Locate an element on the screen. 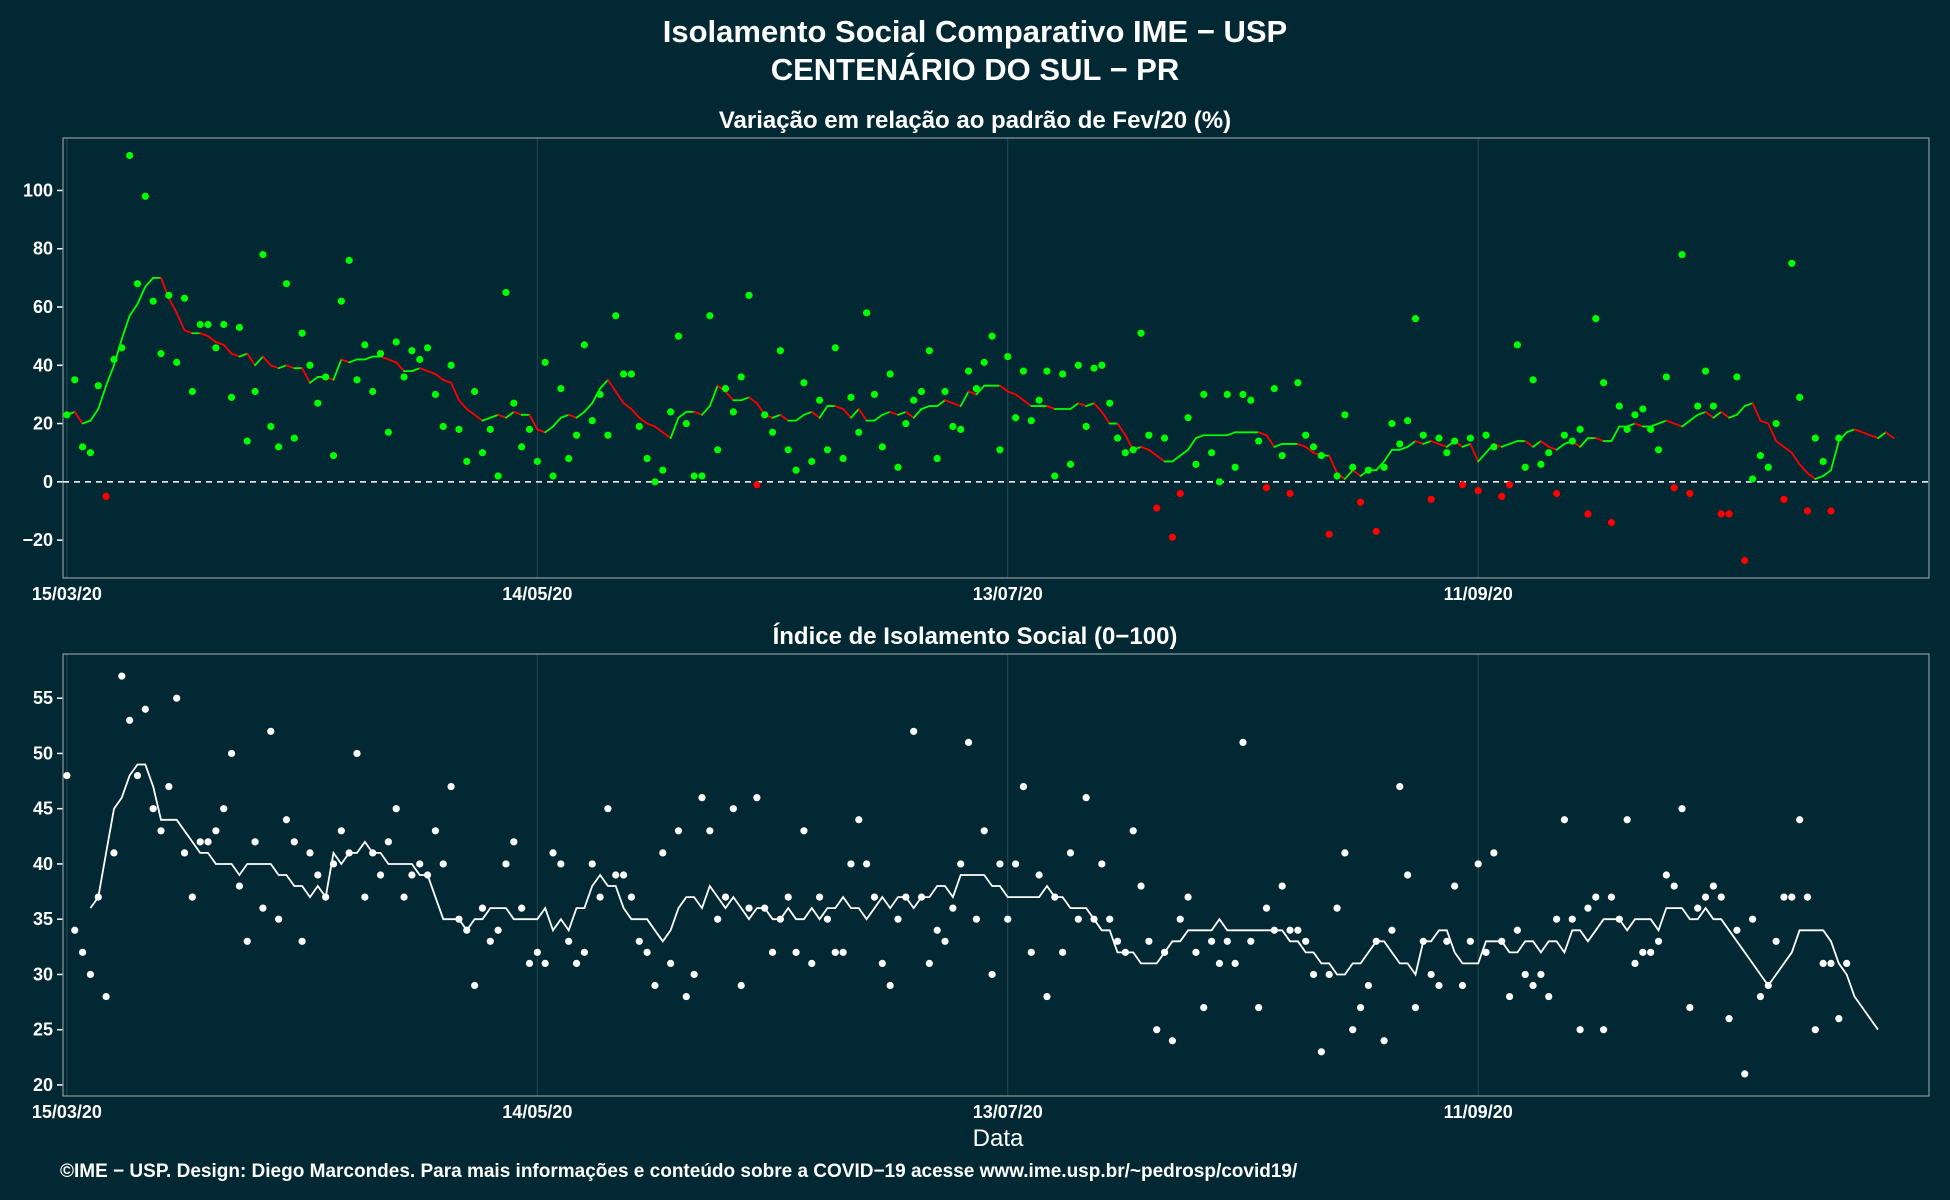 Image resolution: width=1950 pixels, height=1200 pixels. x-tick-label: 13/07/20 is located at coordinates (1008, 1112).